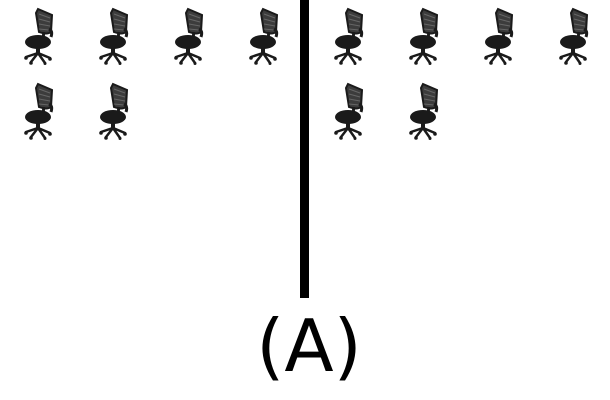  Describe the element at coordinates (309, 346) in the screenshot. I see `panel-label: (A)` at that location.